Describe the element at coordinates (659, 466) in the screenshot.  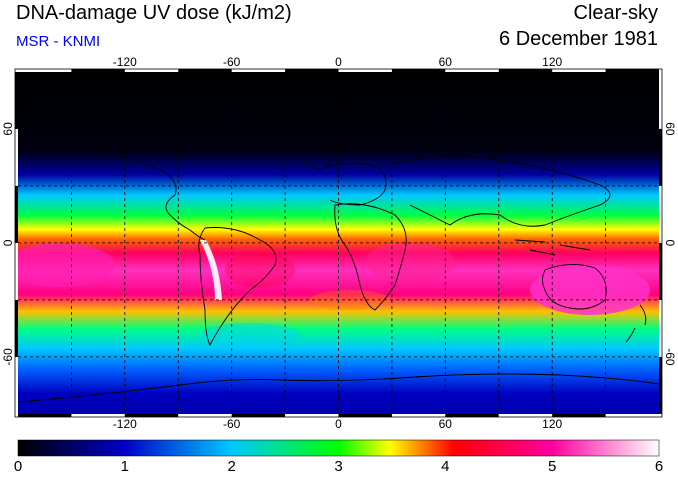
I see `colorbar-label-6: 6` at that location.